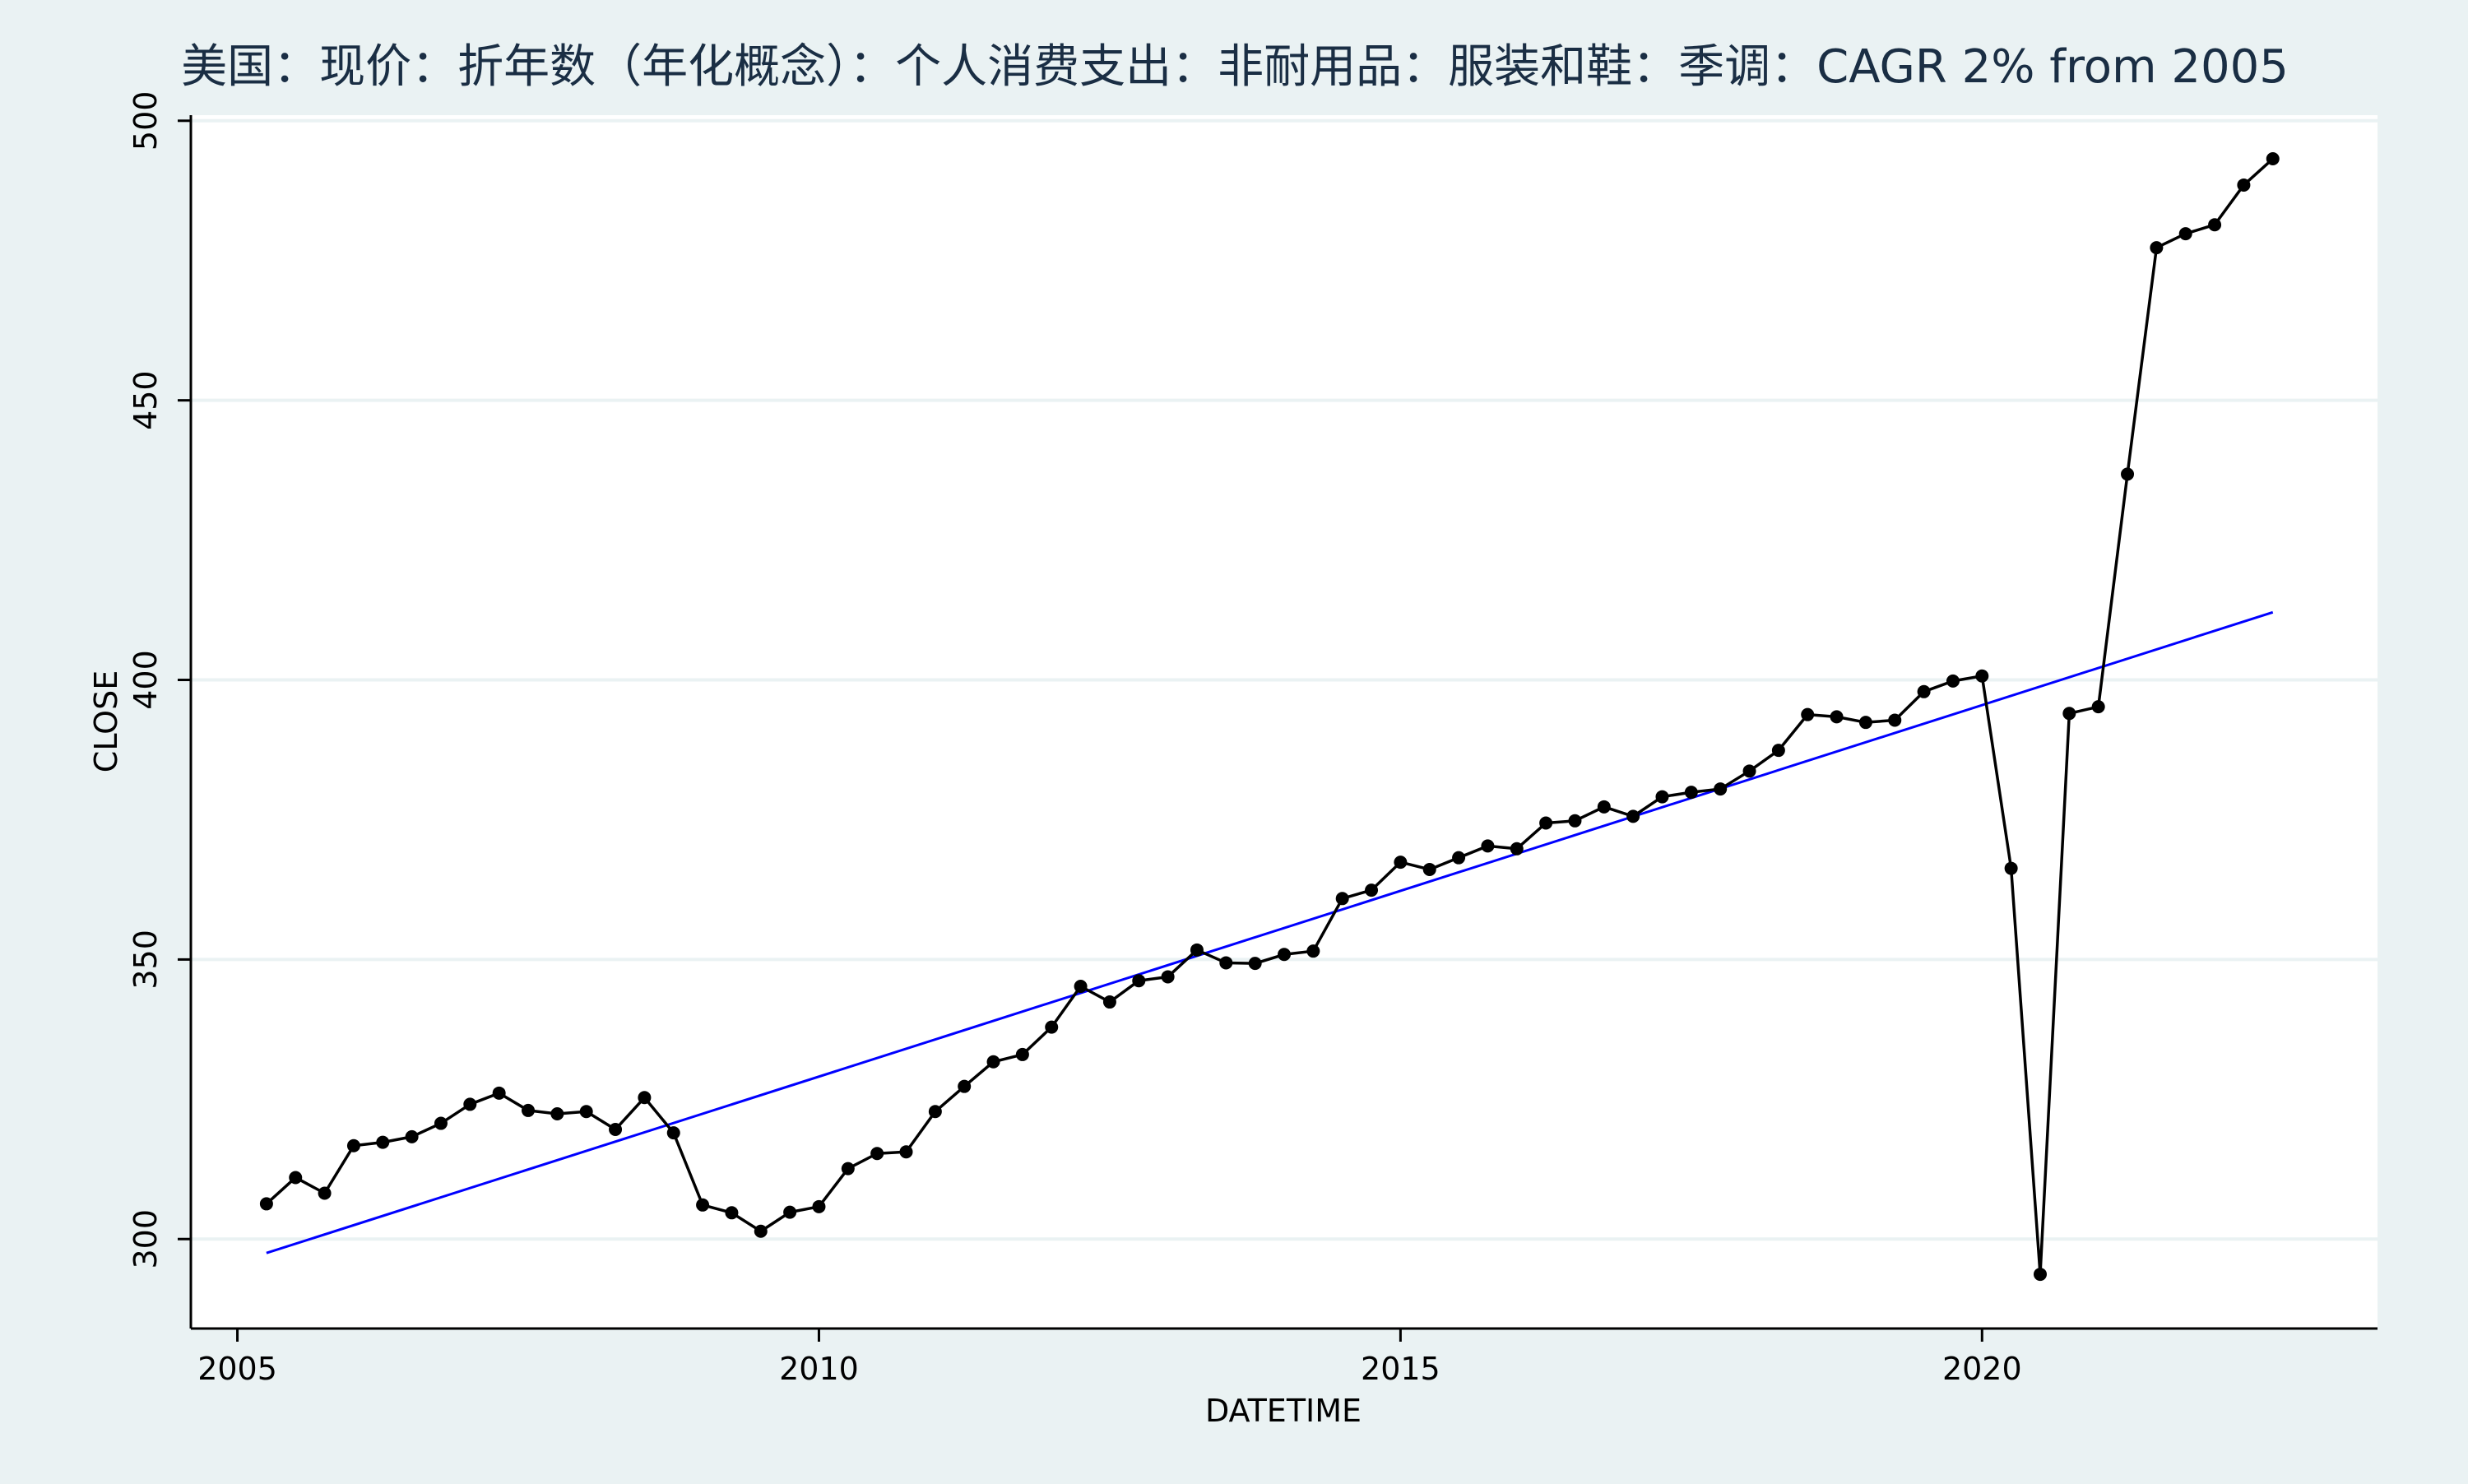  What do you see at coordinates (146, 121) in the screenshot?
I see `y-tick-label: 500` at bounding box center [146, 121].